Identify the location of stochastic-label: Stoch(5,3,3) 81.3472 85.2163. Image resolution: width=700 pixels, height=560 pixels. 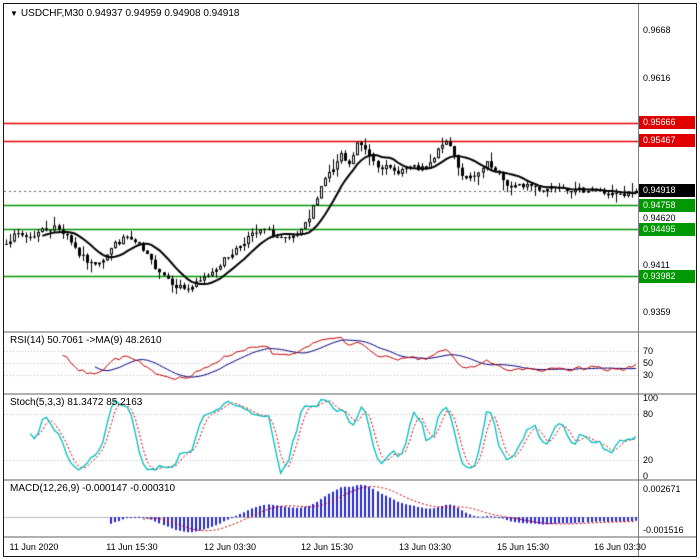
(76, 402).